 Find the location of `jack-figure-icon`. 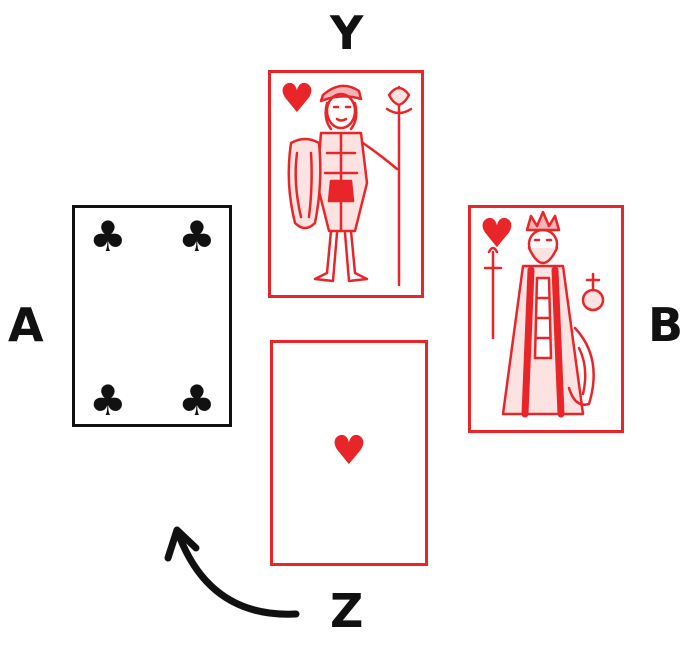

jack-figure-icon is located at coordinates (350, 185).